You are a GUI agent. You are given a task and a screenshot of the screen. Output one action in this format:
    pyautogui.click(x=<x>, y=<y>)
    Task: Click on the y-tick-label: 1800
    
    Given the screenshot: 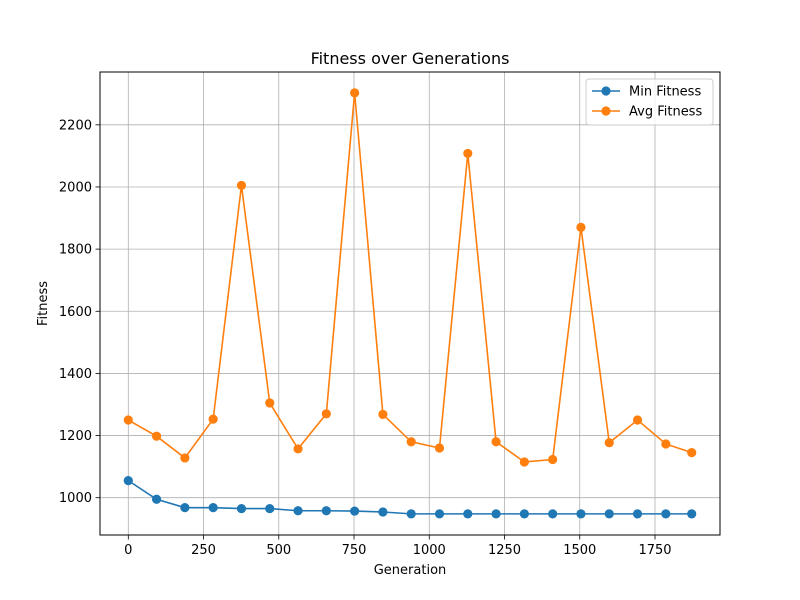 What is the action you would take?
    pyautogui.click(x=75, y=250)
    